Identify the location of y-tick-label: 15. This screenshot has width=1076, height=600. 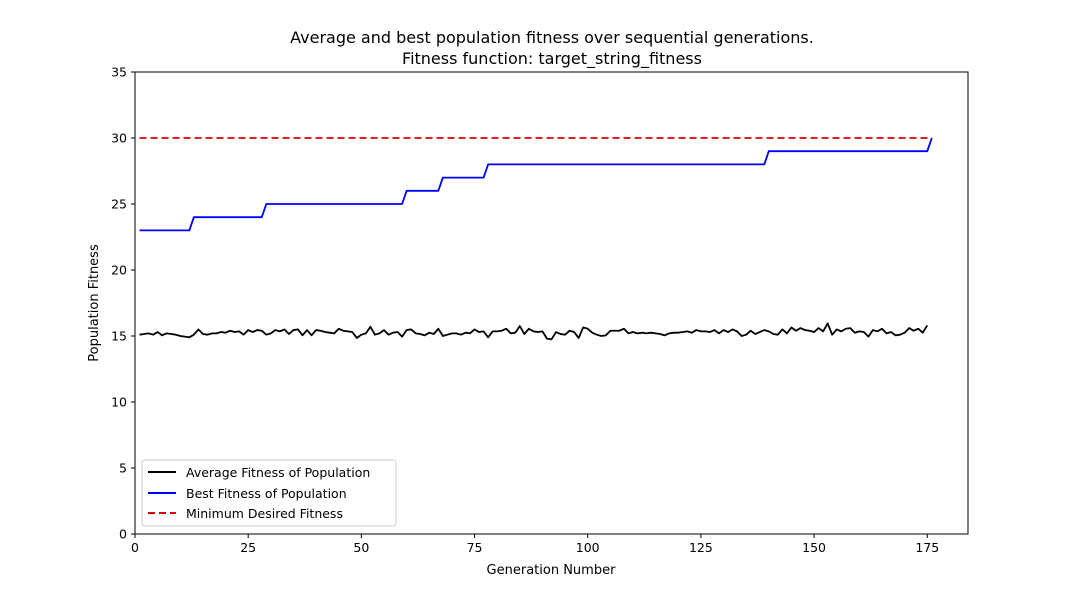
(119, 336).